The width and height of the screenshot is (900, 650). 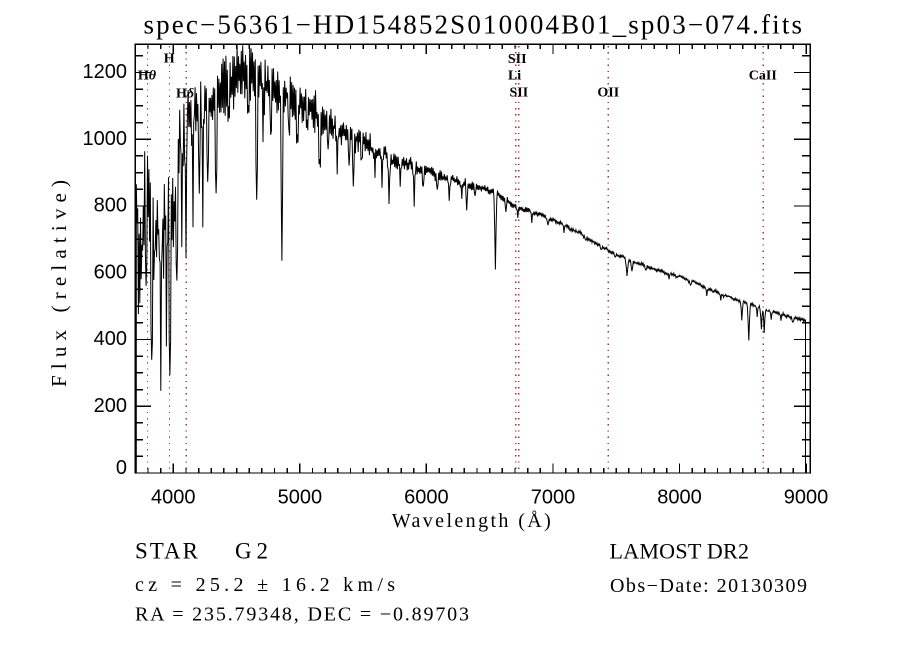 I want to click on svg-text: 8000, so click(x=679, y=498).